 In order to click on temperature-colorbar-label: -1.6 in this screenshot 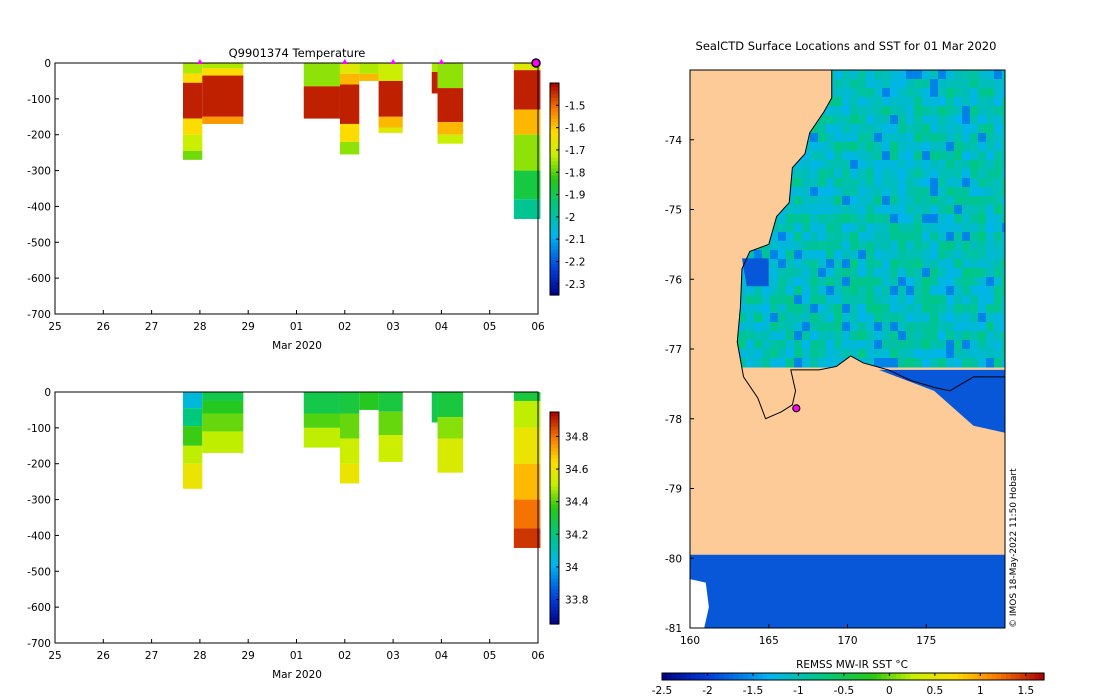, I will do `click(575, 129)`.